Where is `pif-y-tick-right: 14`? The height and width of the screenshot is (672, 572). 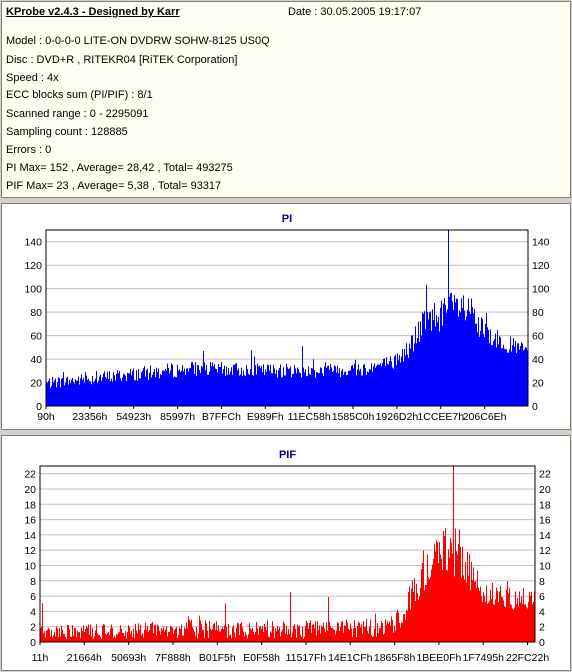
pif-y-tick-right: 14 is located at coordinates (545, 536).